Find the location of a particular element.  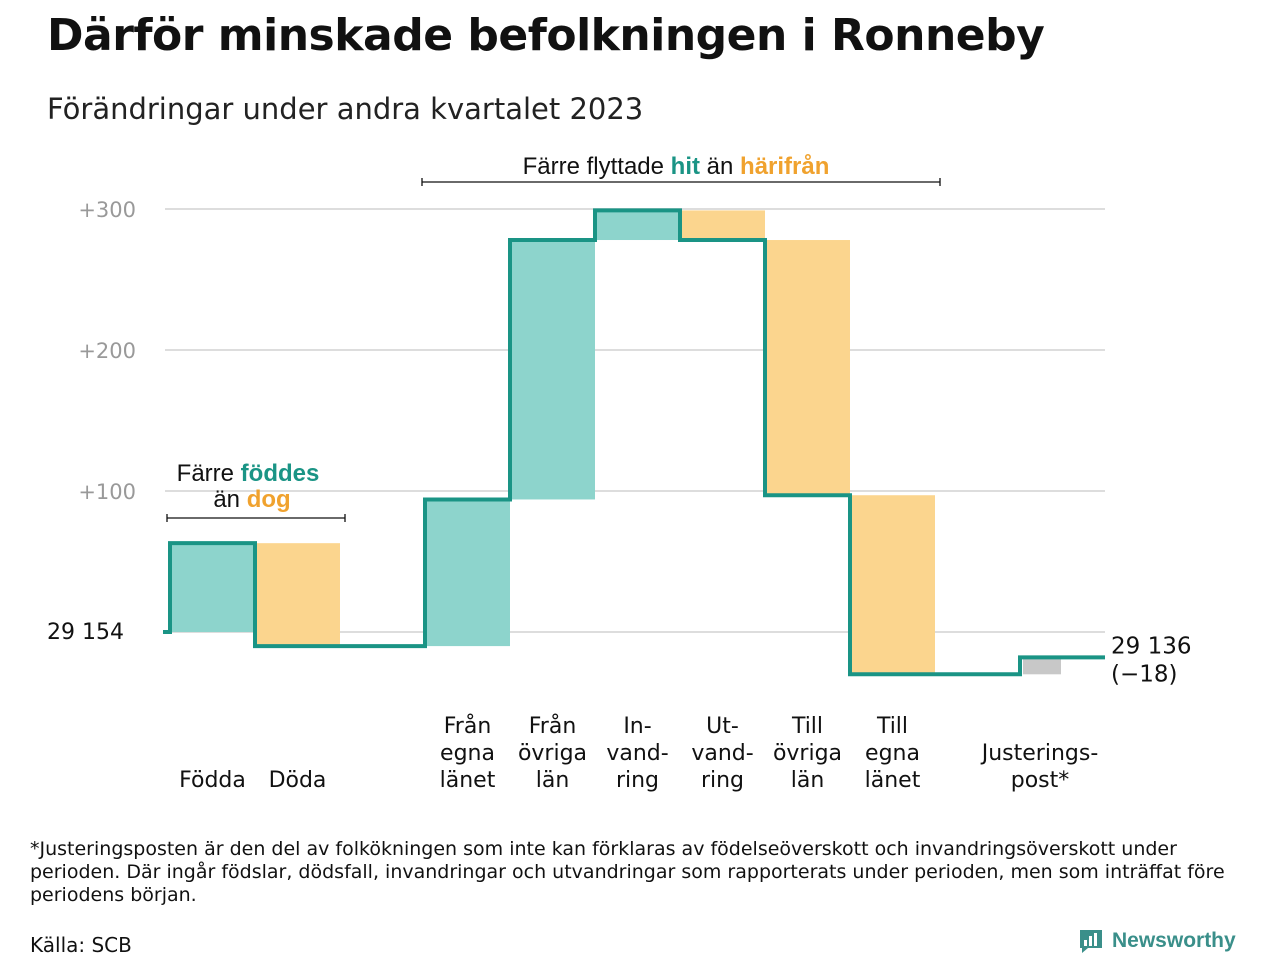

births-annotation-line2: än dog is located at coordinates (251, 499).